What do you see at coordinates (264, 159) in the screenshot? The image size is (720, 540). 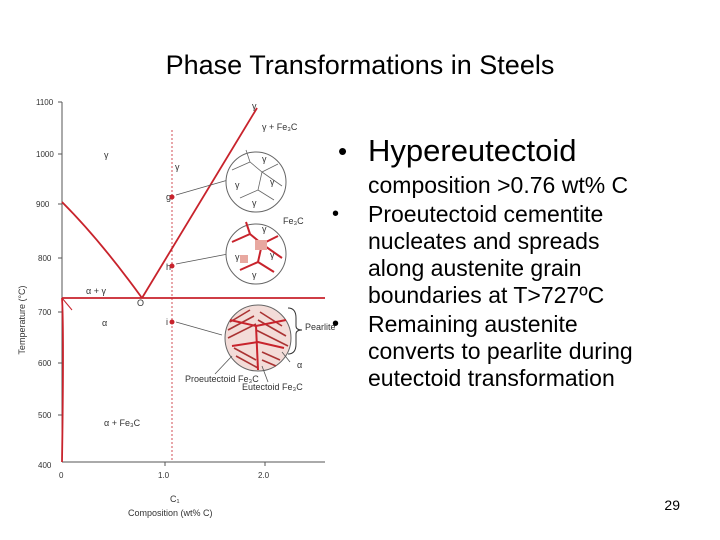 I see `grain-label-g2: γ` at bounding box center [264, 159].